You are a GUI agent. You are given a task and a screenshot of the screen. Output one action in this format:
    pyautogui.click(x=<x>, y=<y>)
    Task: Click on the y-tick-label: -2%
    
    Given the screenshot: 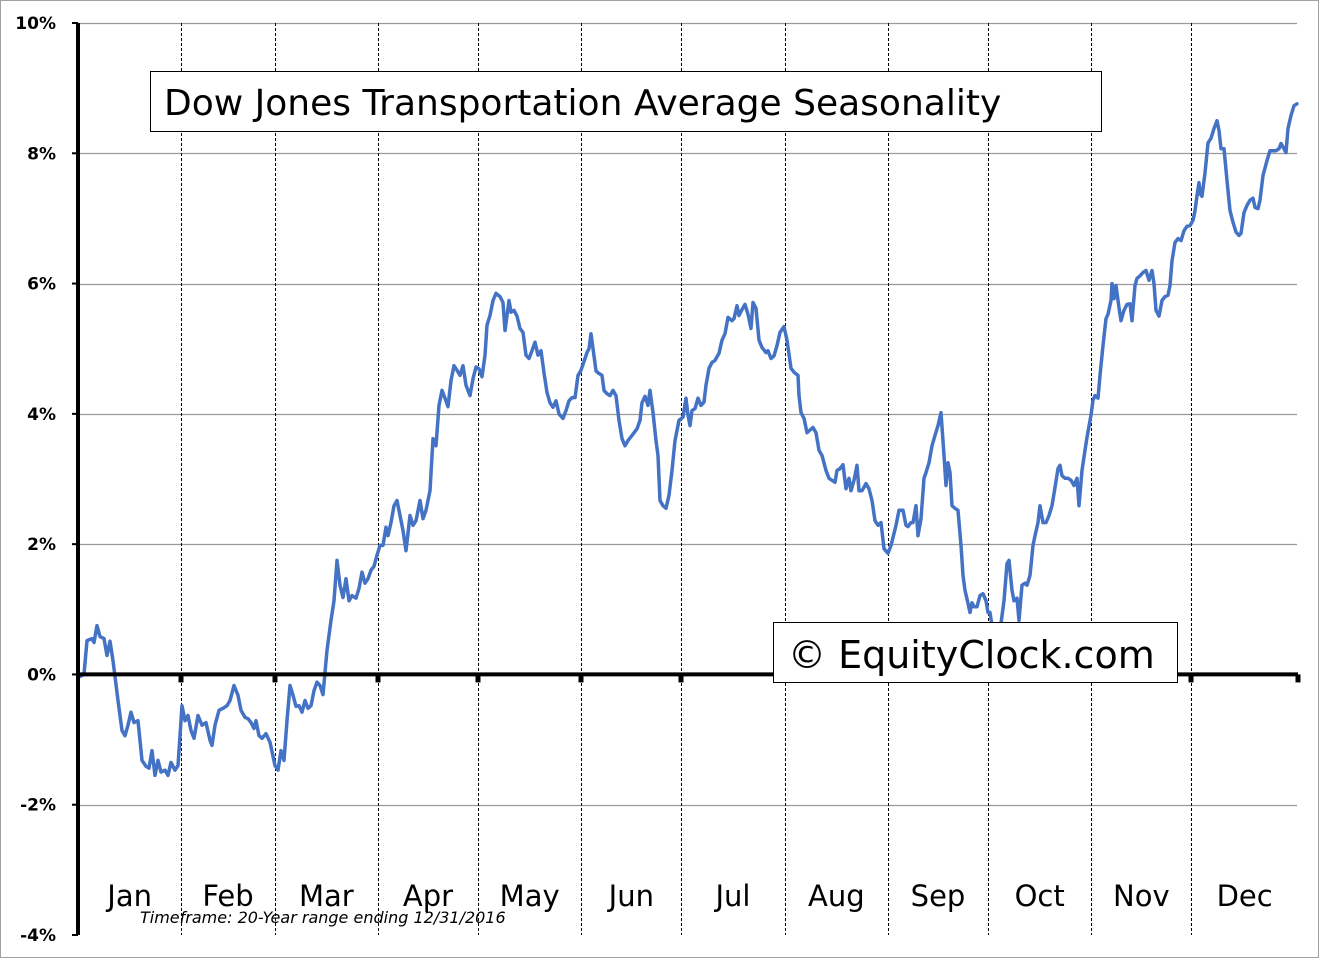 What is the action you would take?
    pyautogui.click(x=38, y=806)
    